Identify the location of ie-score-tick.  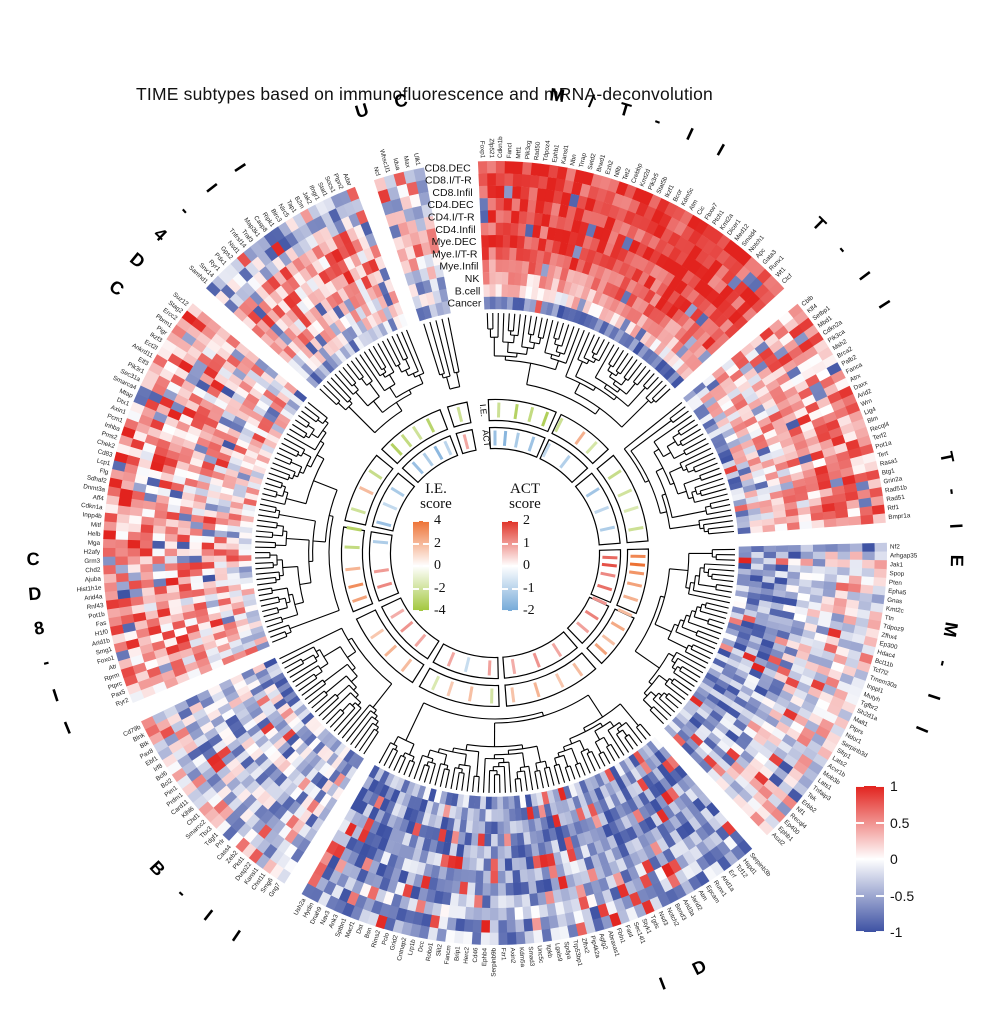
(559, 680).